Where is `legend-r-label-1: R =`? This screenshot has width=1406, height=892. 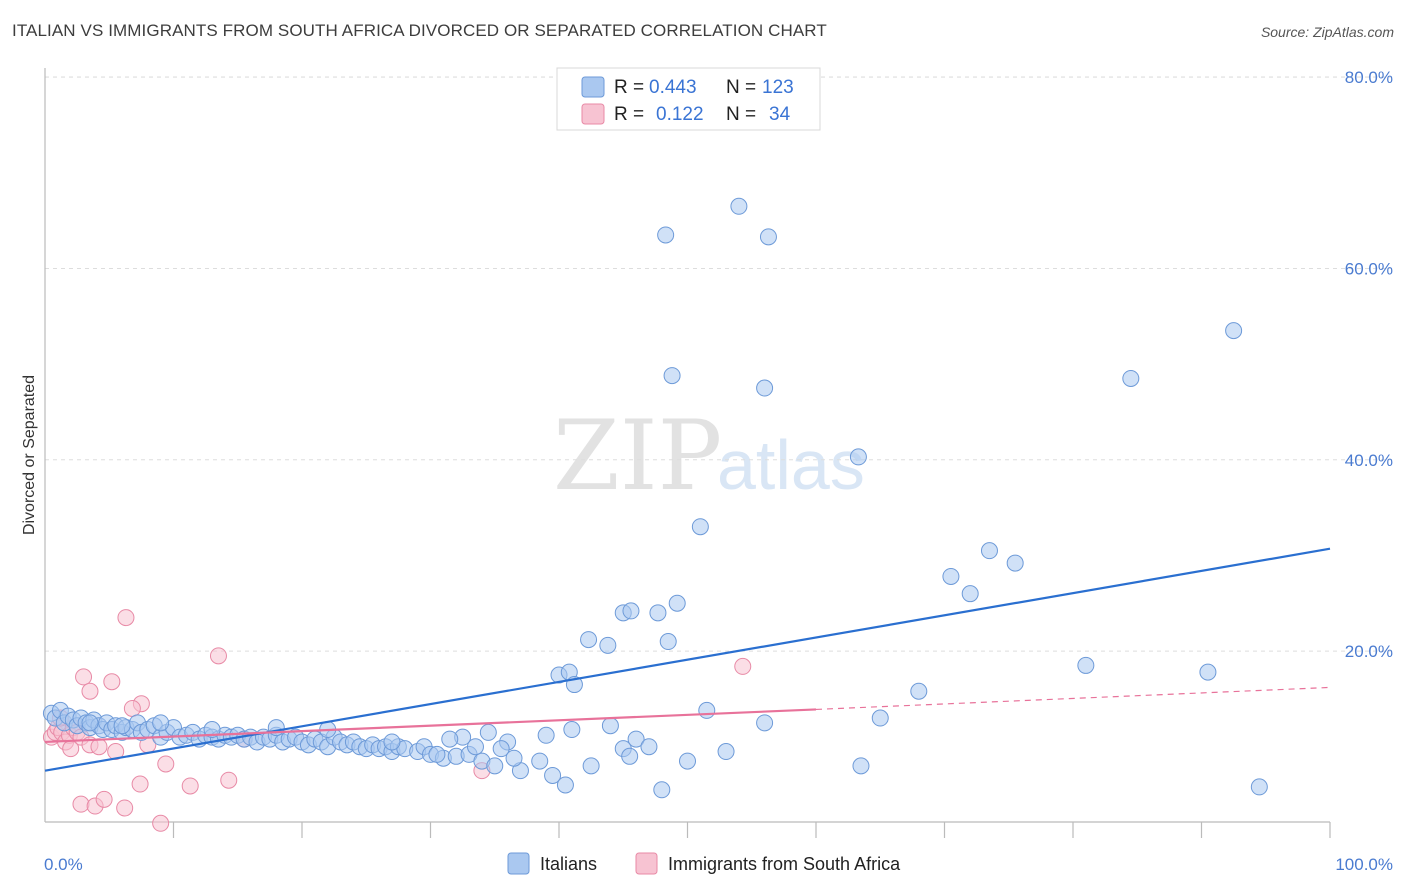 legend-r-label-1: R = is located at coordinates (629, 87).